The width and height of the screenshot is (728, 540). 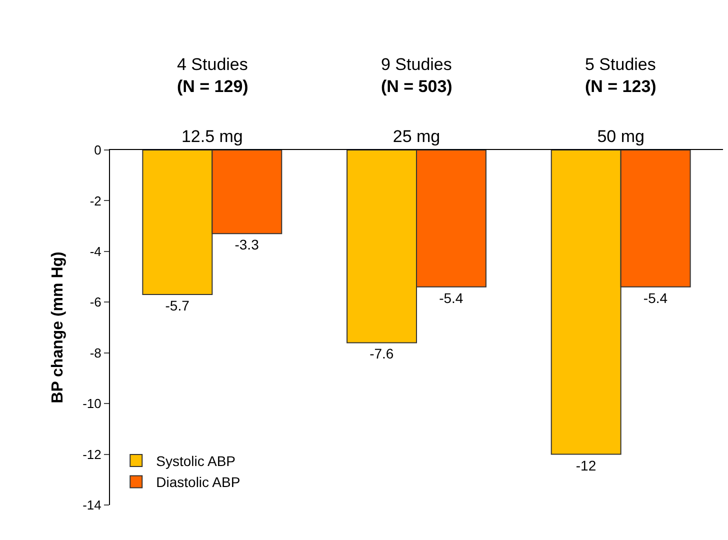 What do you see at coordinates (96, 251) in the screenshot?
I see `y-tick-label: -4` at bounding box center [96, 251].